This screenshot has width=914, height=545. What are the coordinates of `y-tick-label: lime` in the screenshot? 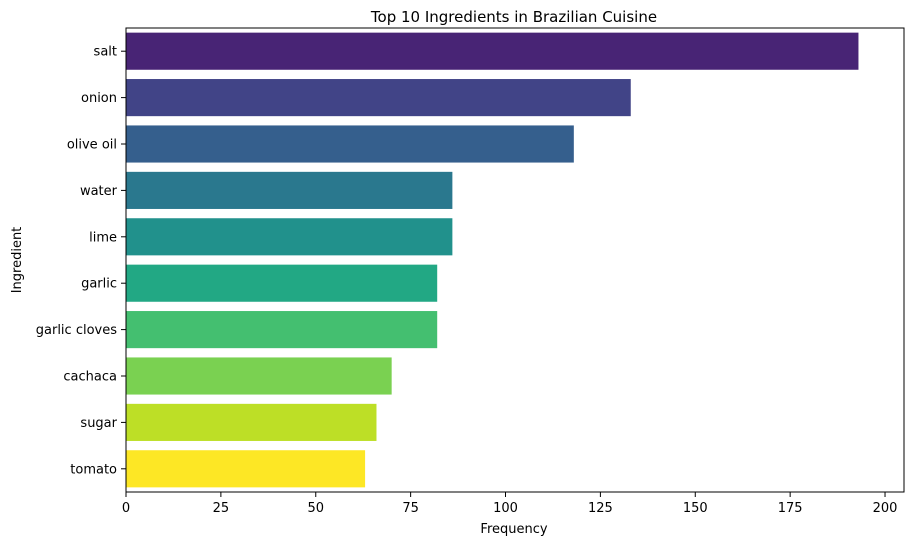 It's located at (103, 237).